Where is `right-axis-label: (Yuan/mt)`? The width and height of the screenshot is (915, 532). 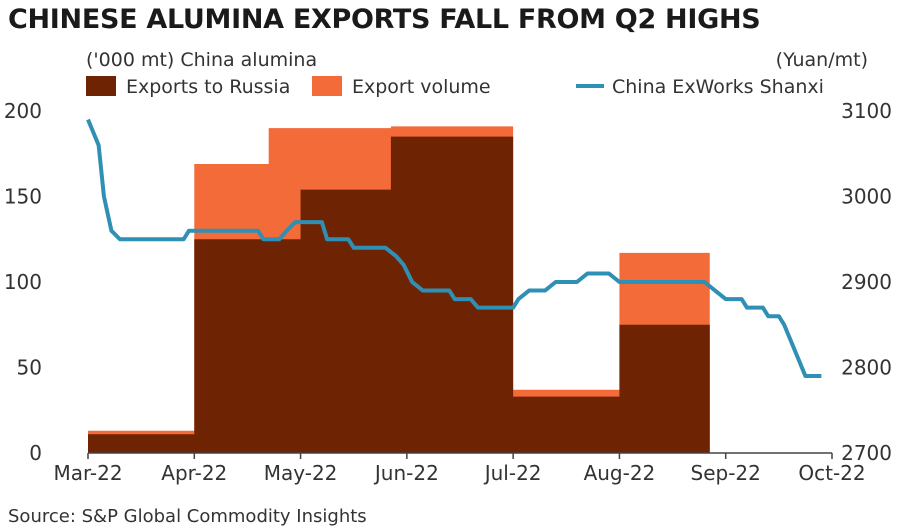
right-axis-label: (Yuan/mt) is located at coordinates (822, 60).